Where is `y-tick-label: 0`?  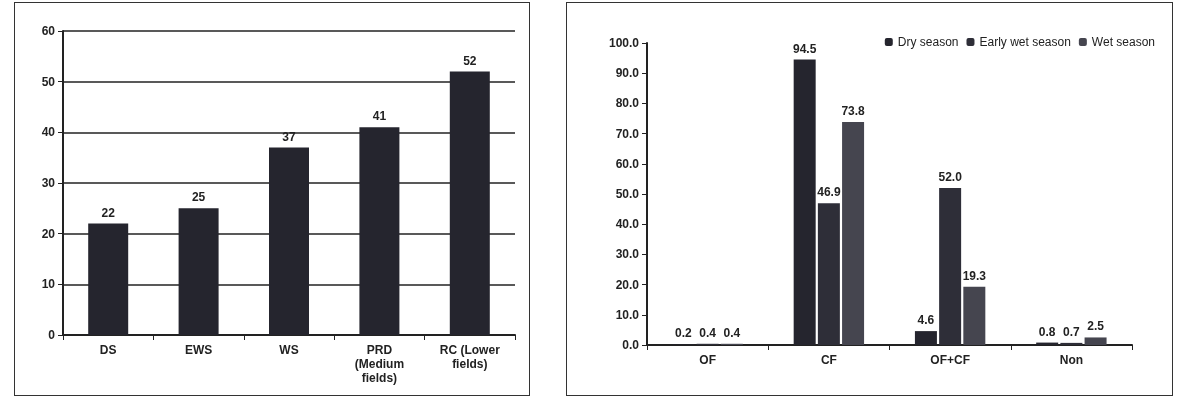
y-tick-label: 0 is located at coordinates (52, 335).